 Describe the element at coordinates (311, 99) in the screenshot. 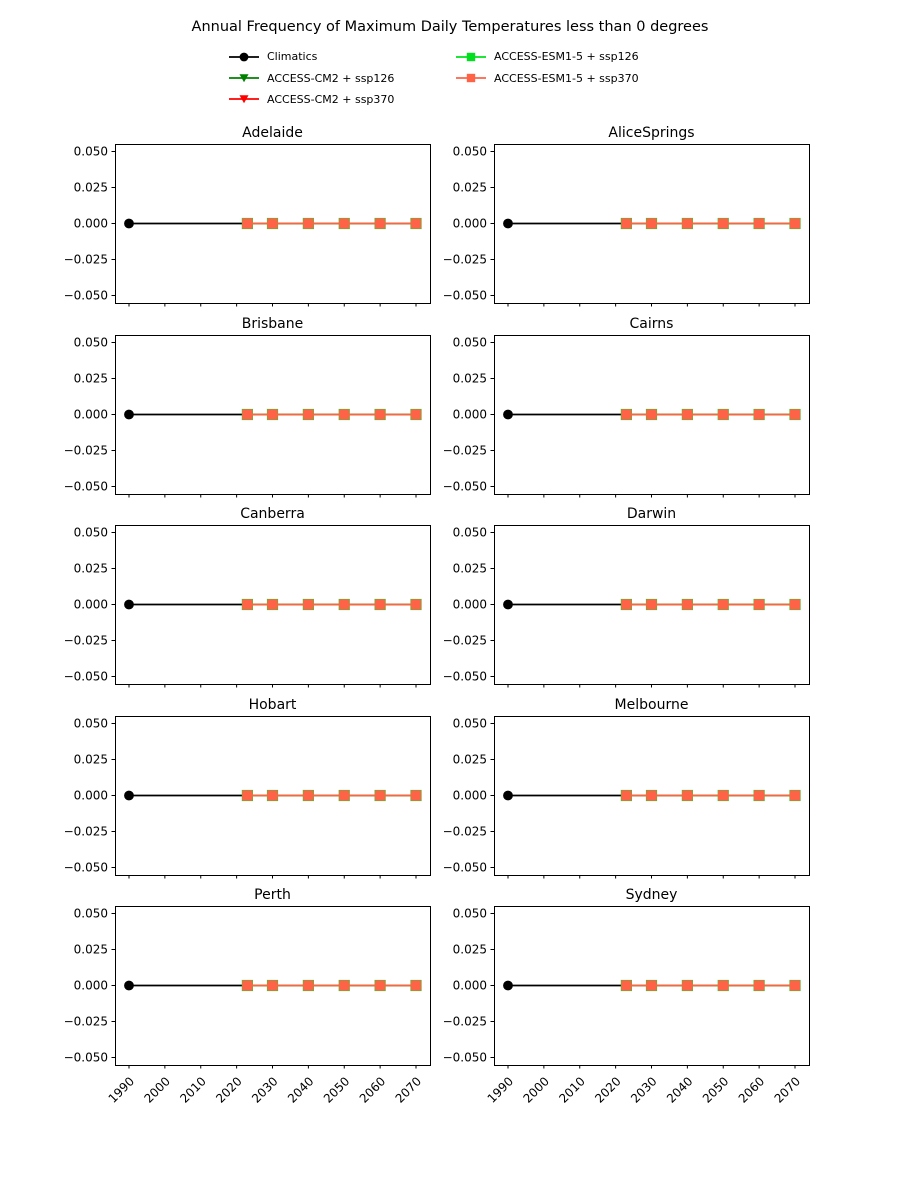

I see `legend-item-access-cm2-ssp370: ACCESS-CM2 + ssp370` at that location.